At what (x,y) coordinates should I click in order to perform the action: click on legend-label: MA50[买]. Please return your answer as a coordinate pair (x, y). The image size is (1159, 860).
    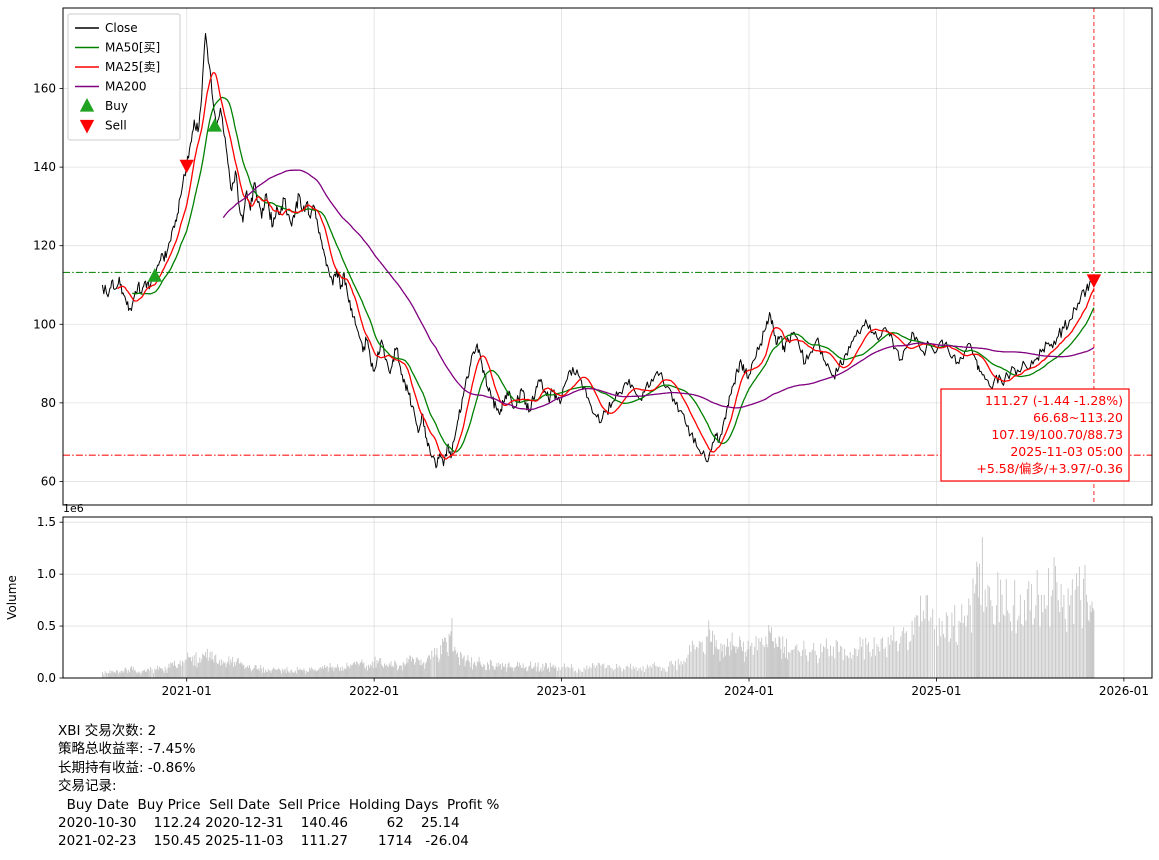
    Looking at the image, I should click on (132, 48).